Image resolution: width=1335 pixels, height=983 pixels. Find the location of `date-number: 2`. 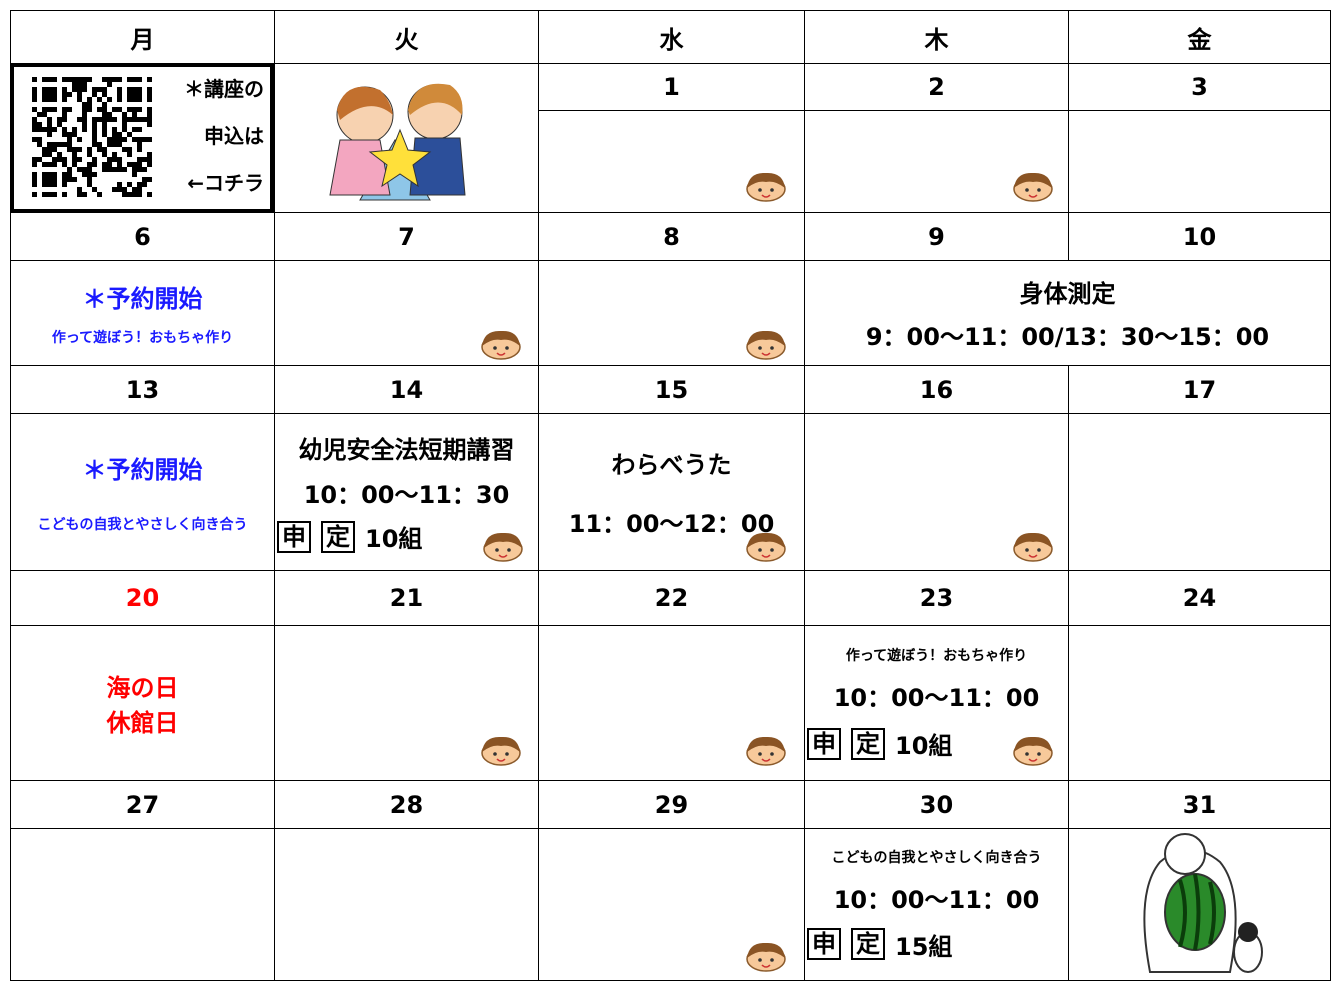

date-number: 2 is located at coordinates (936, 87).